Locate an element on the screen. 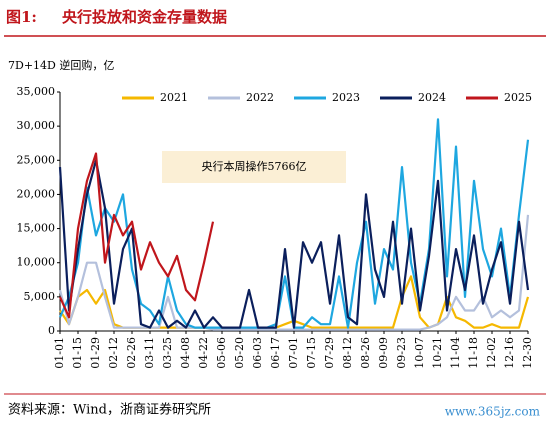 Image resolution: width=550 pixels, height=429 pixels. chart-title: 央行投放和资金存量数据 is located at coordinates (144, 17).